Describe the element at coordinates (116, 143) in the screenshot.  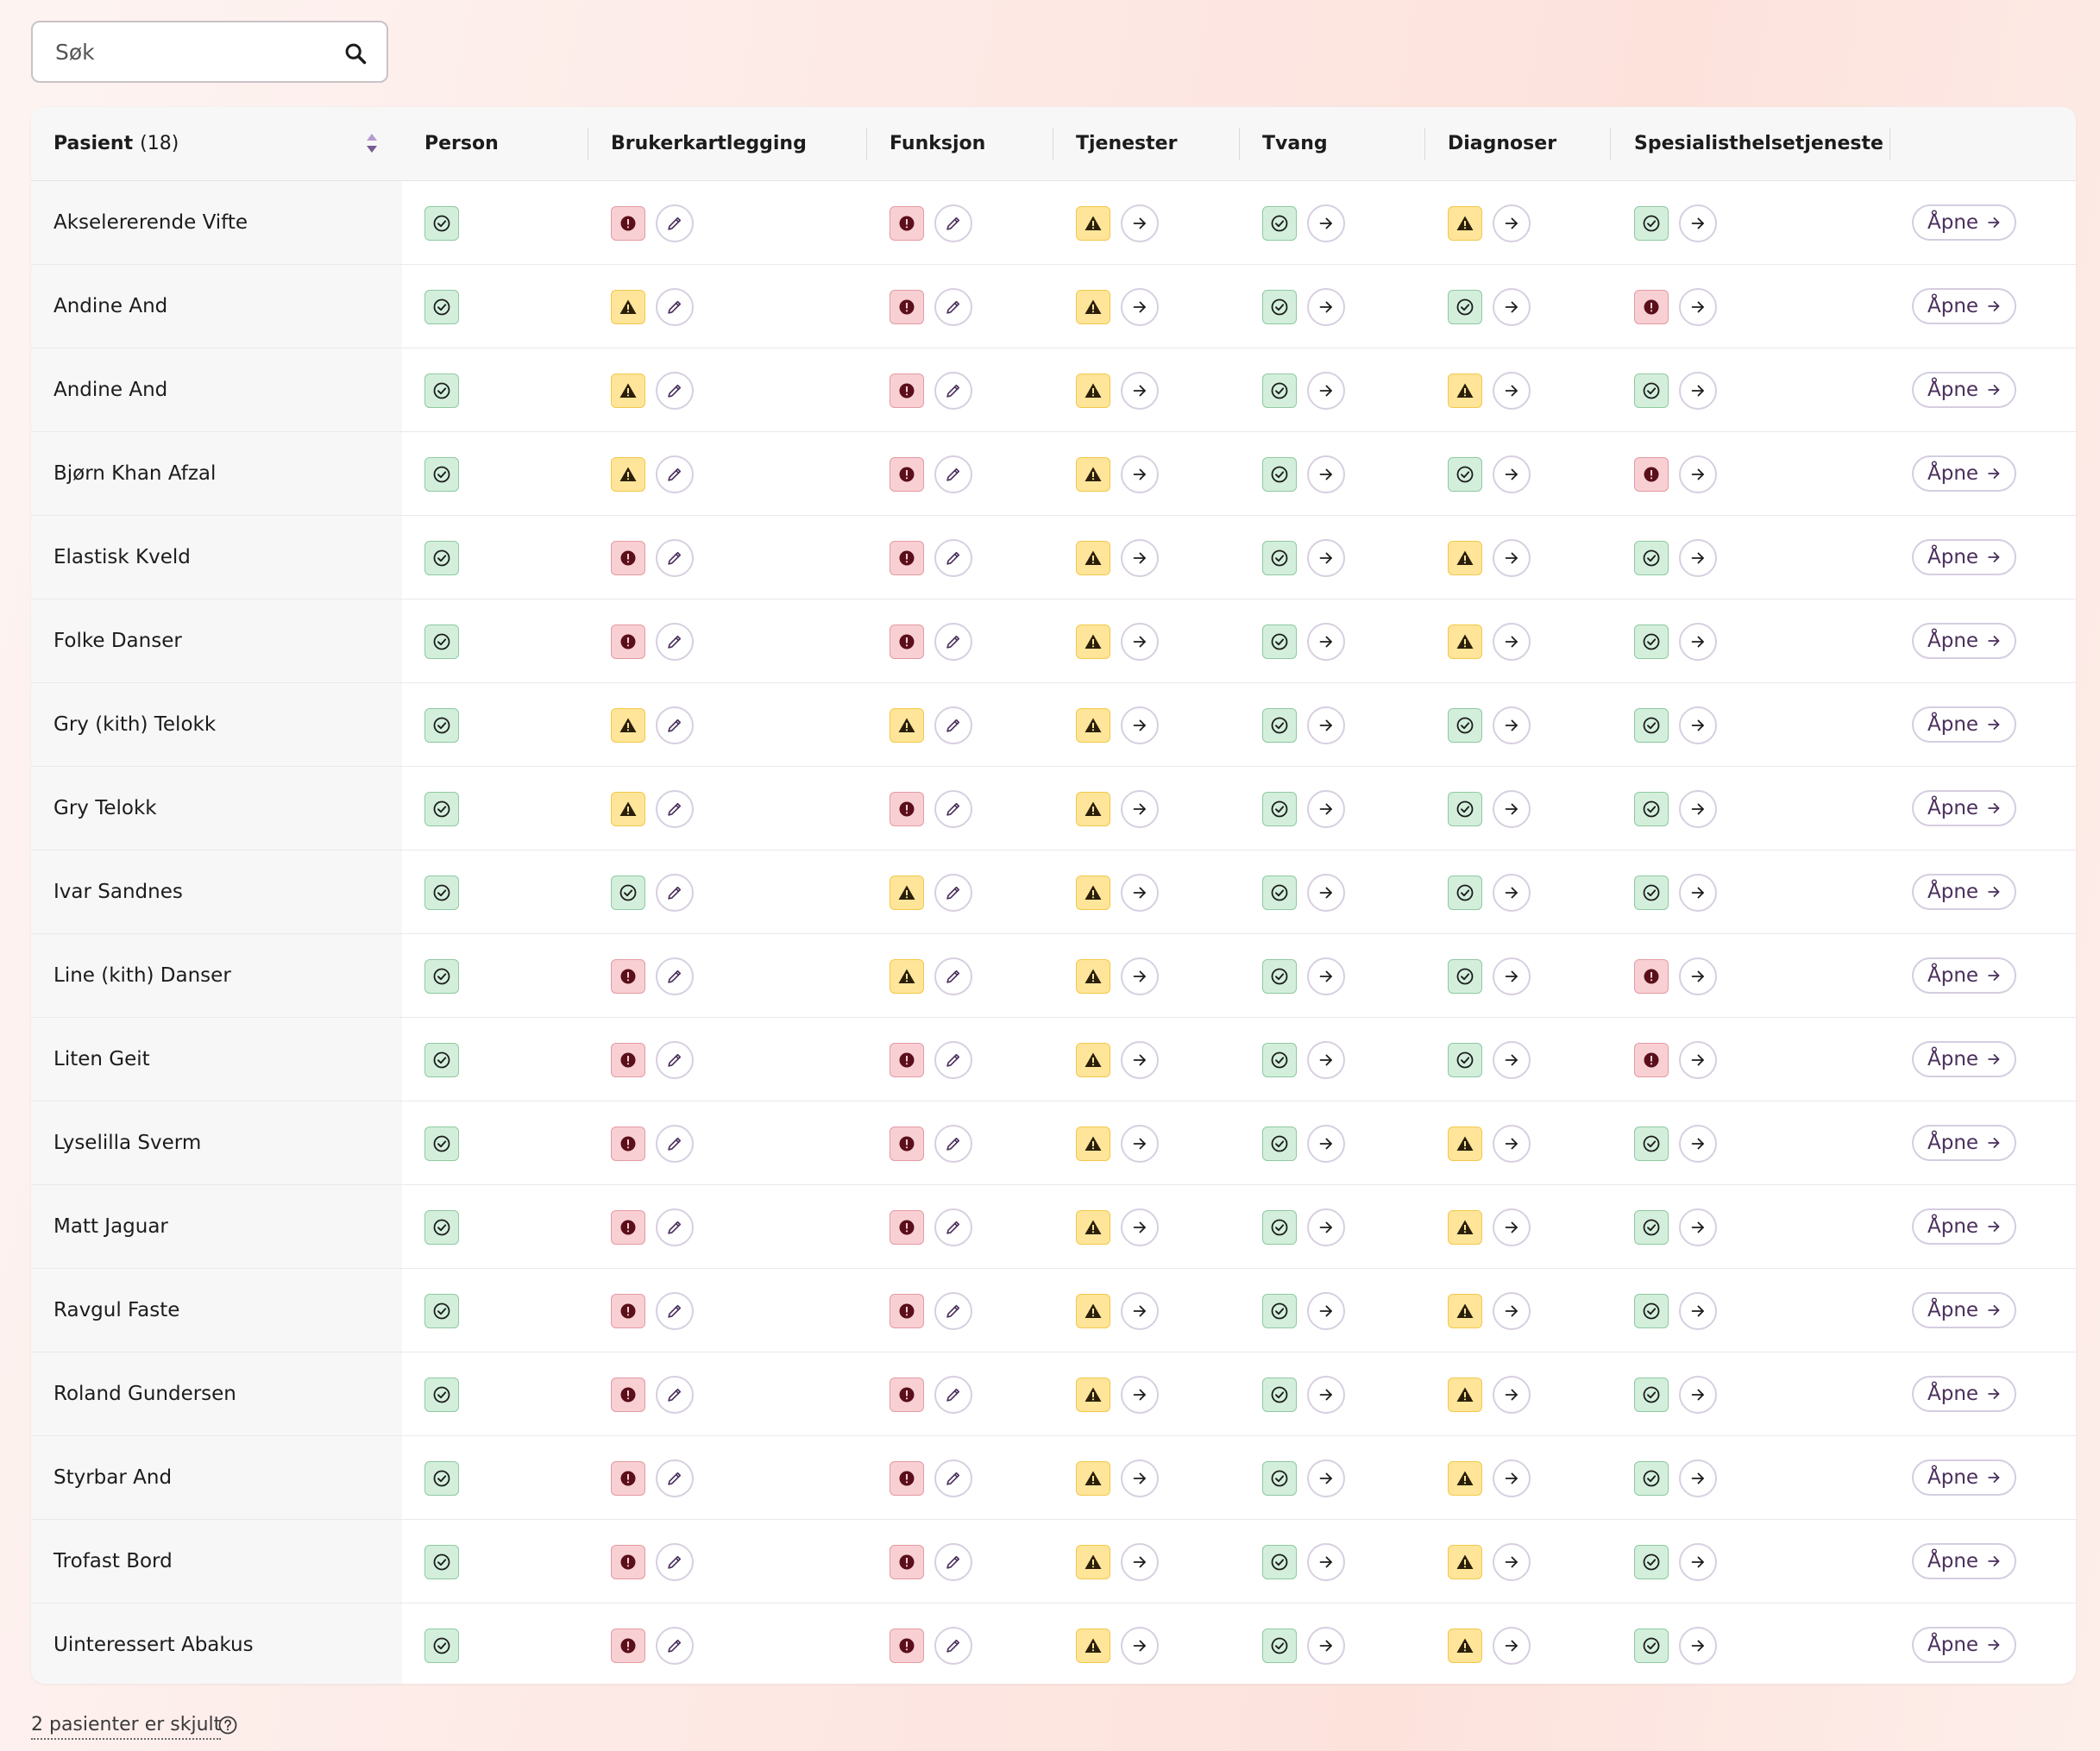
I see `header-patient: Pasient (18)` at that location.